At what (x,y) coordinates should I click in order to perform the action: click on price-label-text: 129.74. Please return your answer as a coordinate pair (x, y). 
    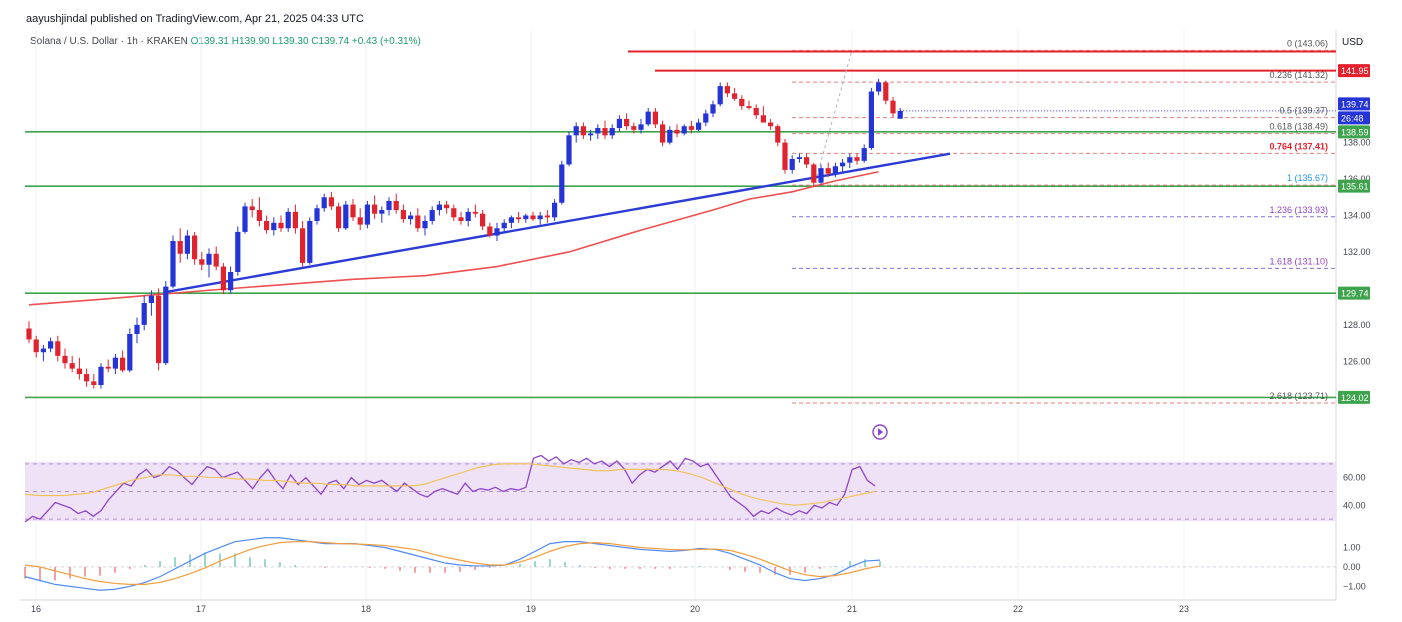
    Looking at the image, I should click on (1355, 294).